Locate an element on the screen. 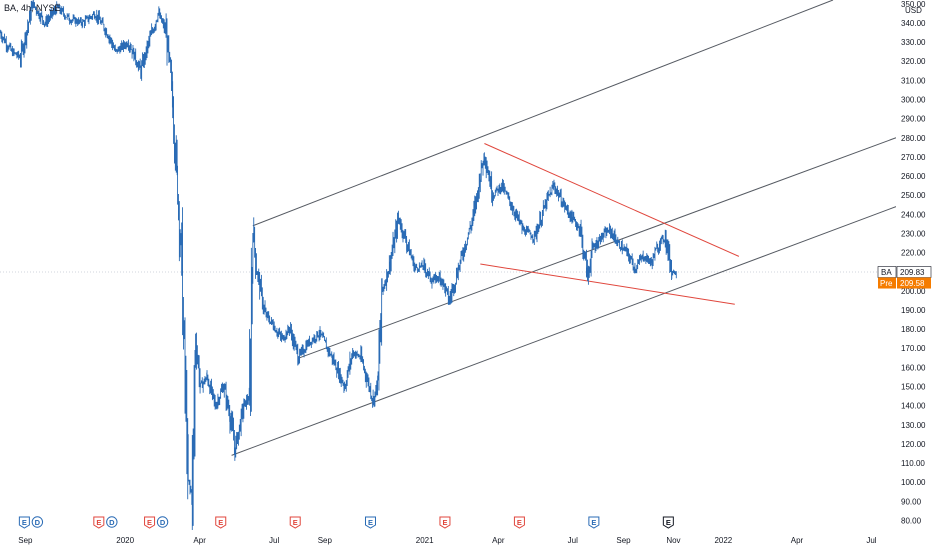 This screenshot has height=550, width=932. price-tick-label: 330.00 is located at coordinates (913, 42).